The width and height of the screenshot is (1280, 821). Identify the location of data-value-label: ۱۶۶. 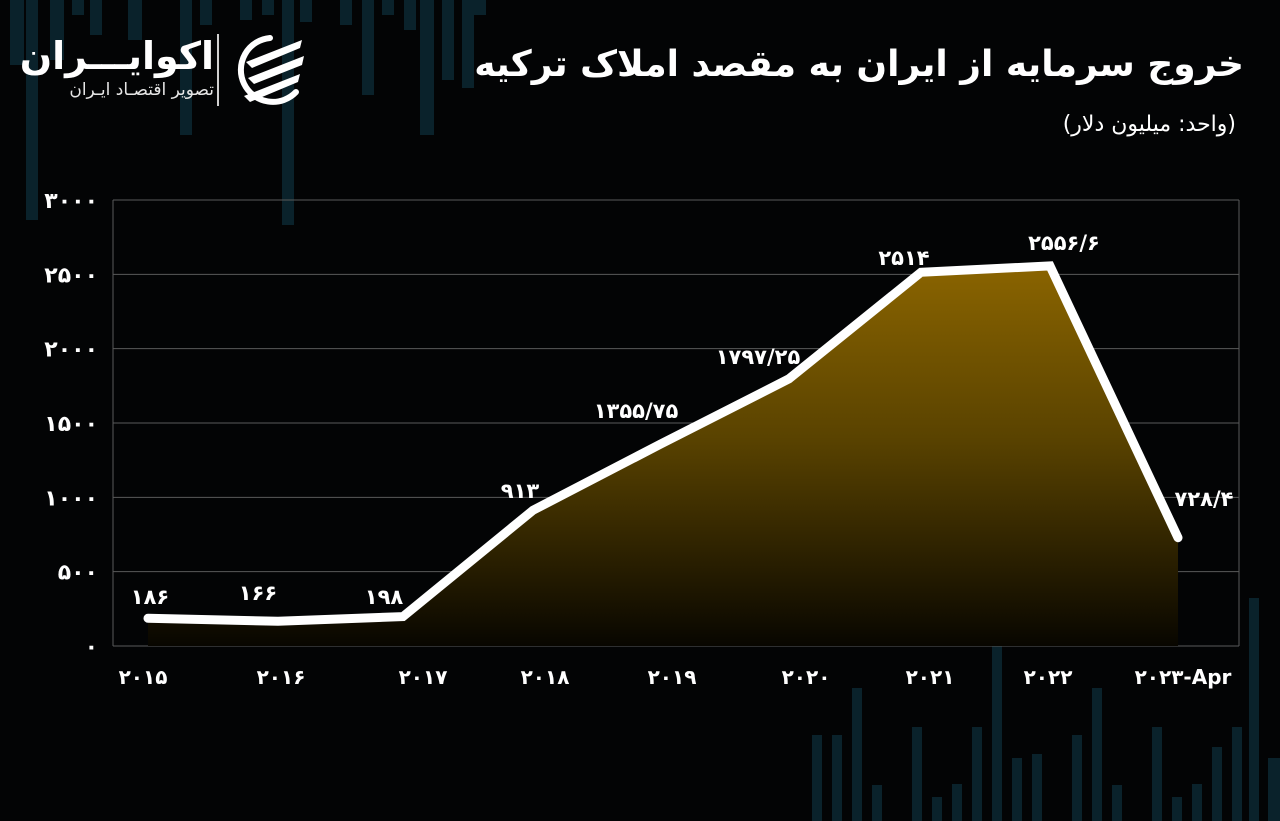
(258, 593).